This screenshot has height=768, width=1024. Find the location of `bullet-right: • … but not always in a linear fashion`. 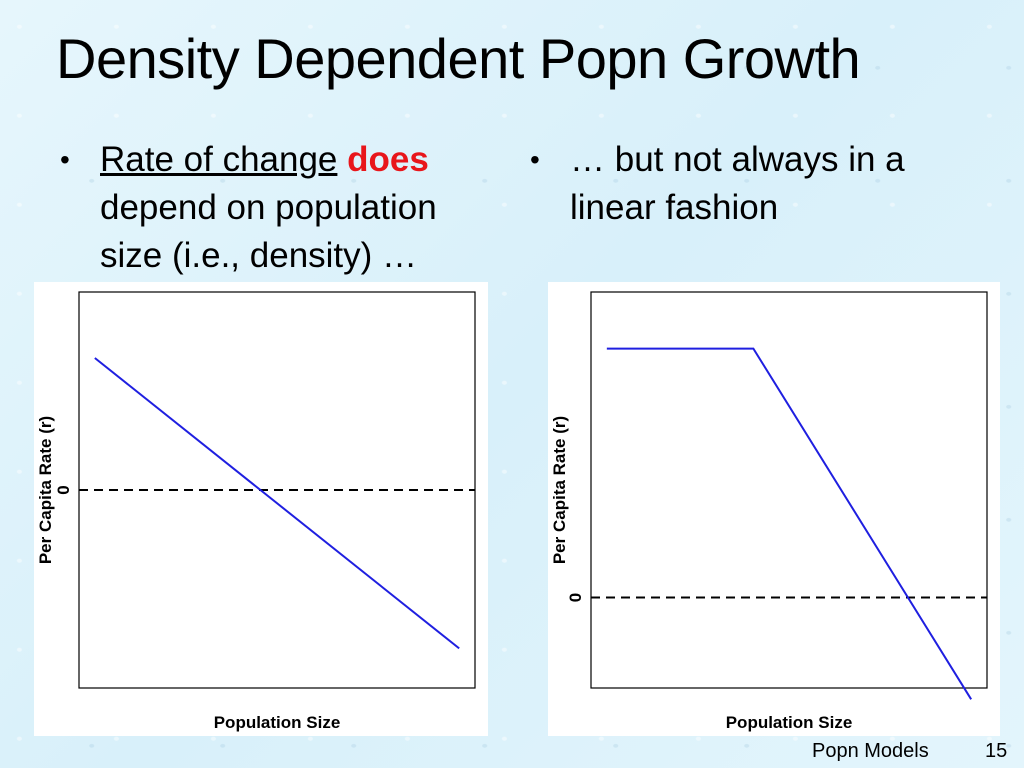

bullet-right: • … but not always in a linear fashion is located at coordinates (760, 184).